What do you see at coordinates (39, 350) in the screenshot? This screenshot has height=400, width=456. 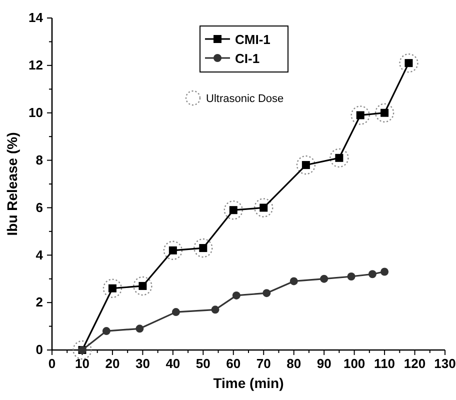 I see `y-tick-label: 0` at bounding box center [39, 350].